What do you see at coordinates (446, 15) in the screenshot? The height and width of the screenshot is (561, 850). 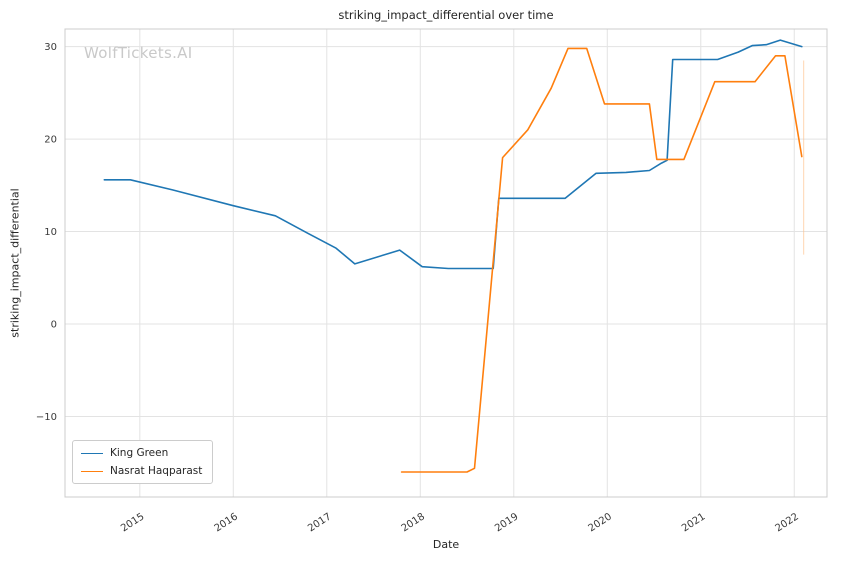 I see `chart-title: striking_impact_differential over time` at bounding box center [446, 15].